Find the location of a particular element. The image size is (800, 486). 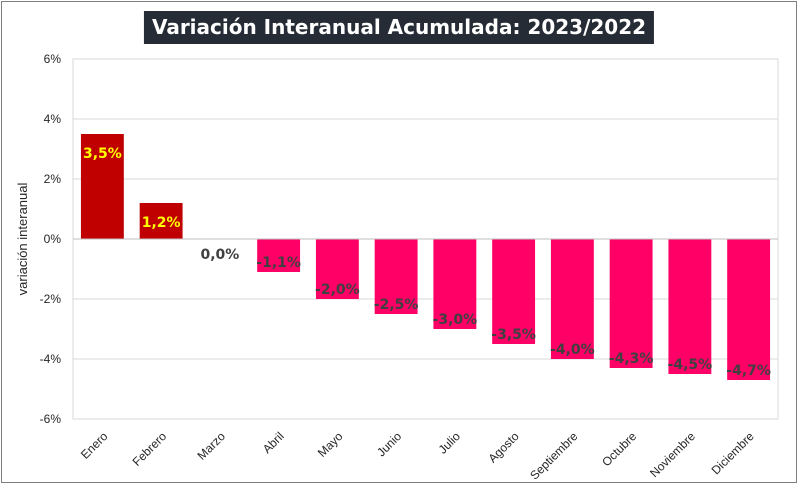

x-tick-label: Abril is located at coordinates (273, 442).